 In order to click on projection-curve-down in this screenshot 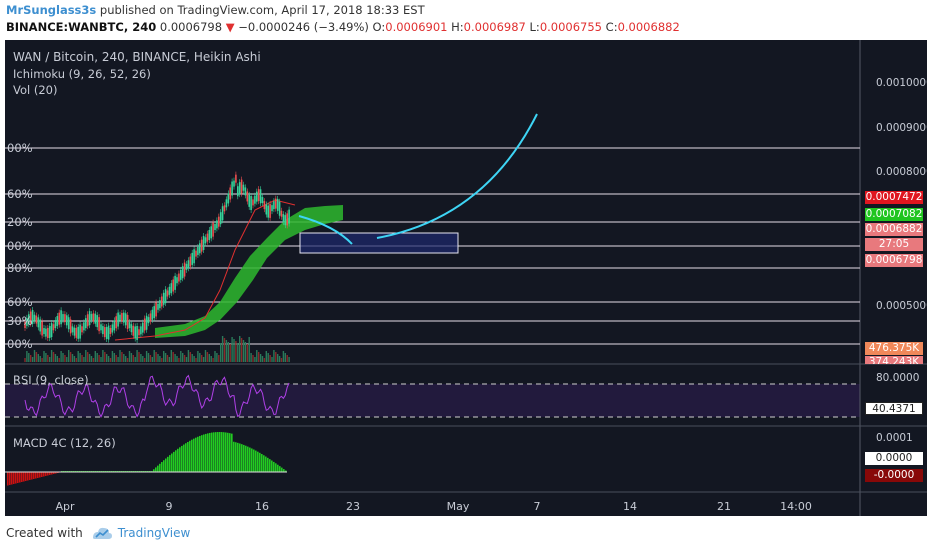, I will do `click(325, 230)`.